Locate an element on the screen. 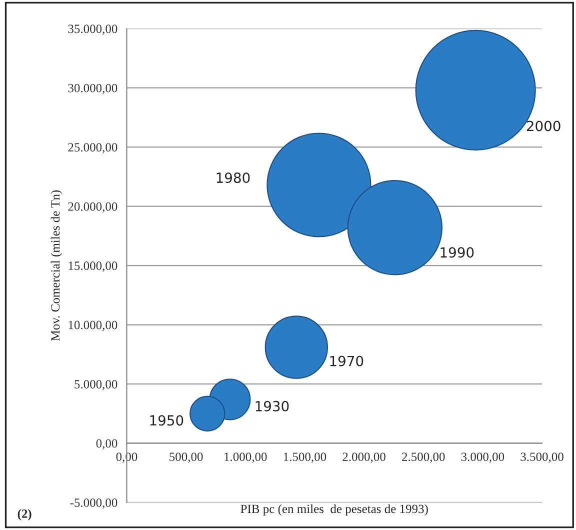 The image size is (576, 530). y-tick-label: 25.000,00 is located at coordinates (93, 148).